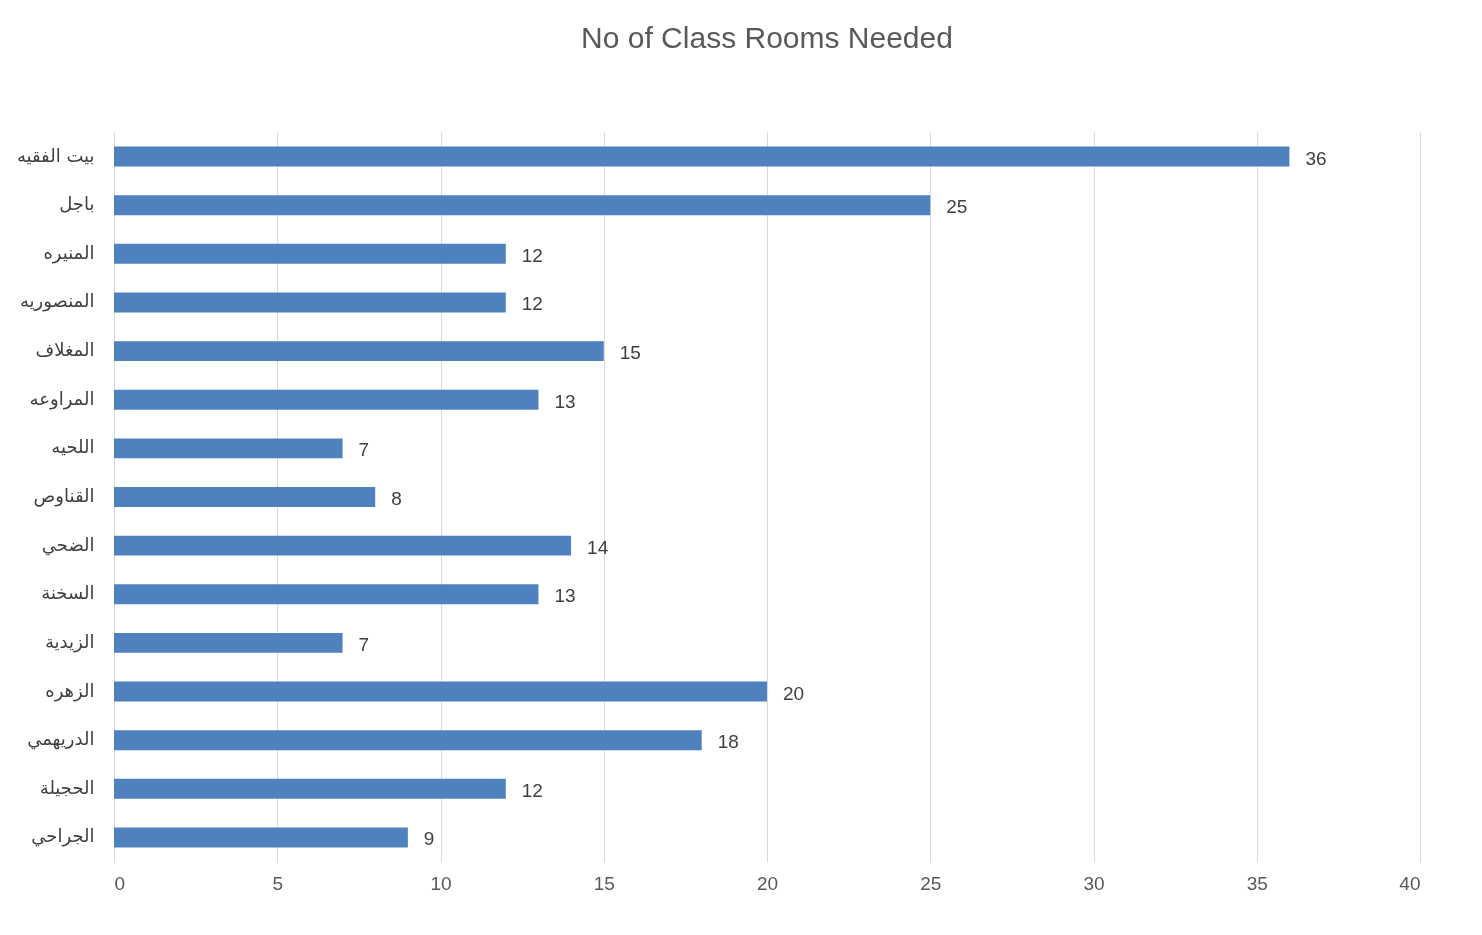  Describe the element at coordinates (728, 742) in the screenshot. I see `data-label: 18` at that location.